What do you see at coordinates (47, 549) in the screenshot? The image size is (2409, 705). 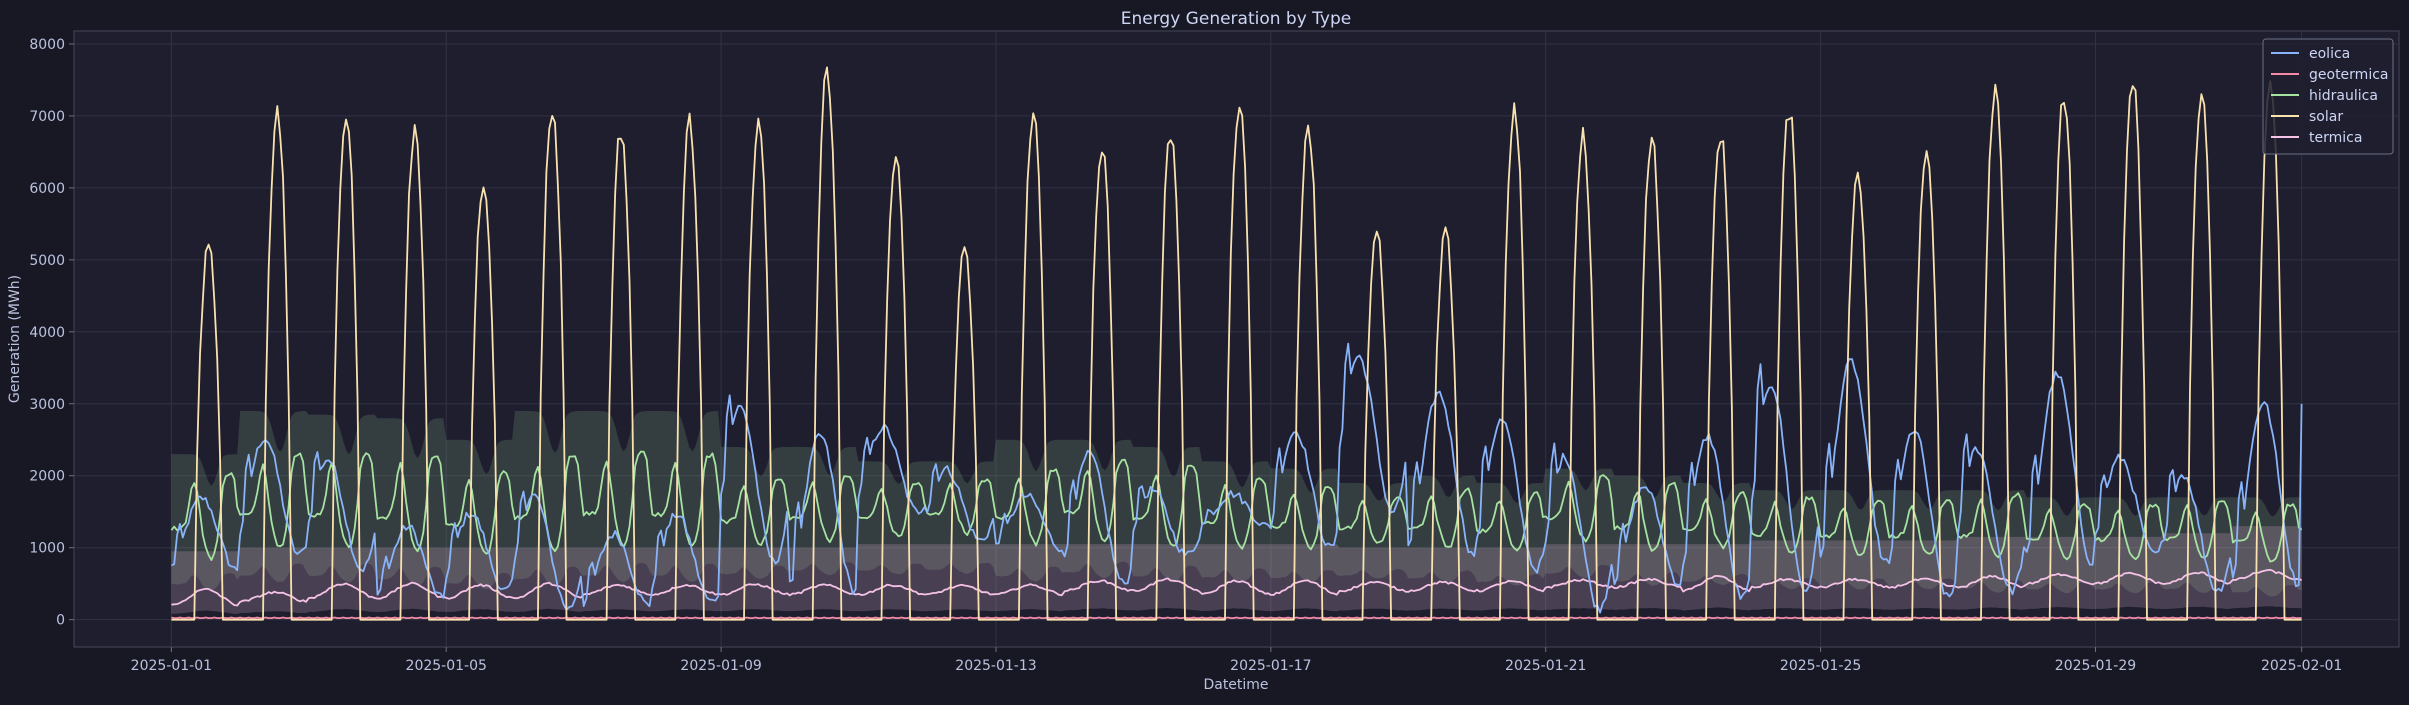 I see `y-tick-label: 1000` at bounding box center [47, 549].